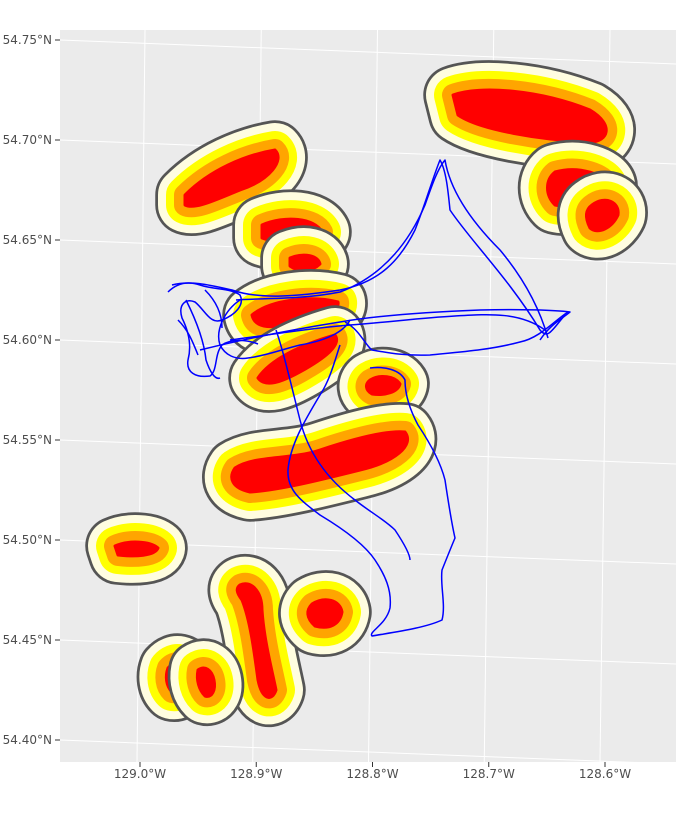  Describe the element at coordinates (27, 540) in the screenshot. I see `y-tick-label: 54.50°N` at that location.